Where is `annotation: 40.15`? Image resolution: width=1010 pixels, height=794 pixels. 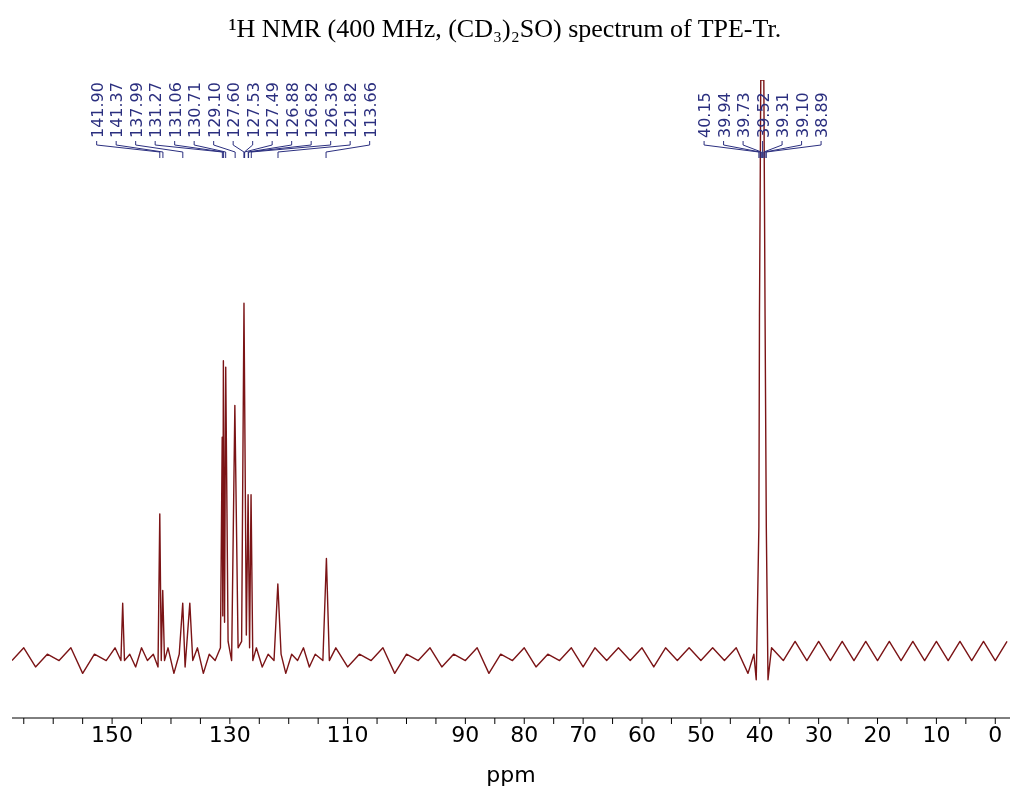 annotation: 40.15 is located at coordinates (705, 115).